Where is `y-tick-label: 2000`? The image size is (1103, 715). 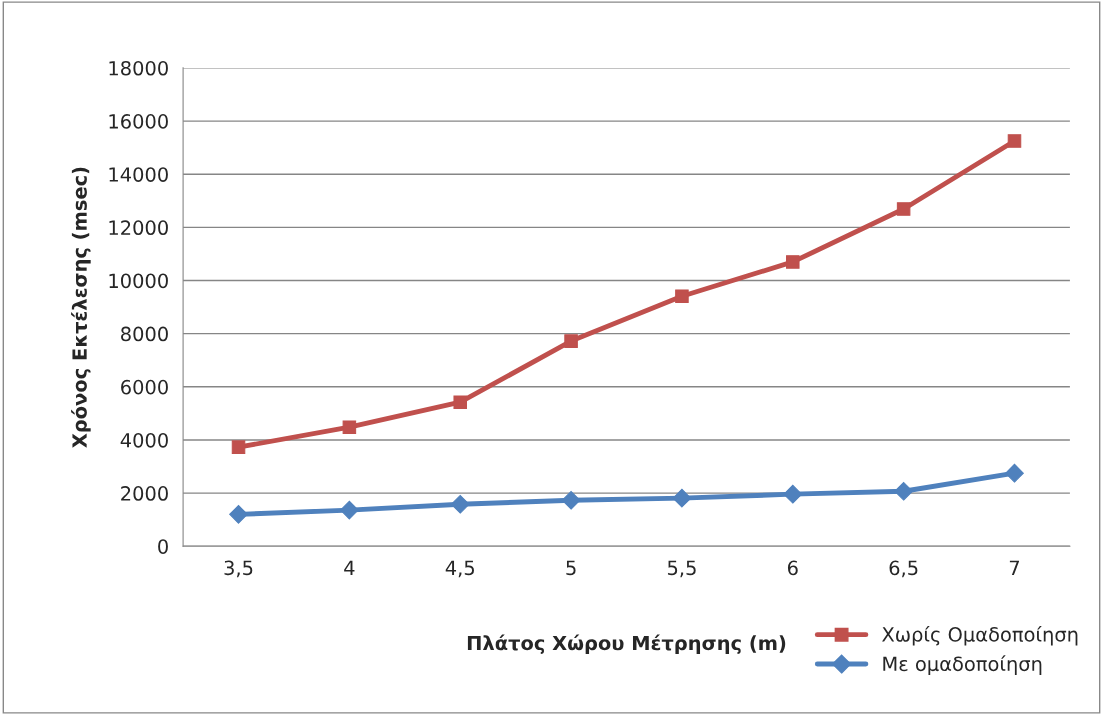 y-tick-label: 2000 is located at coordinates (144, 493).